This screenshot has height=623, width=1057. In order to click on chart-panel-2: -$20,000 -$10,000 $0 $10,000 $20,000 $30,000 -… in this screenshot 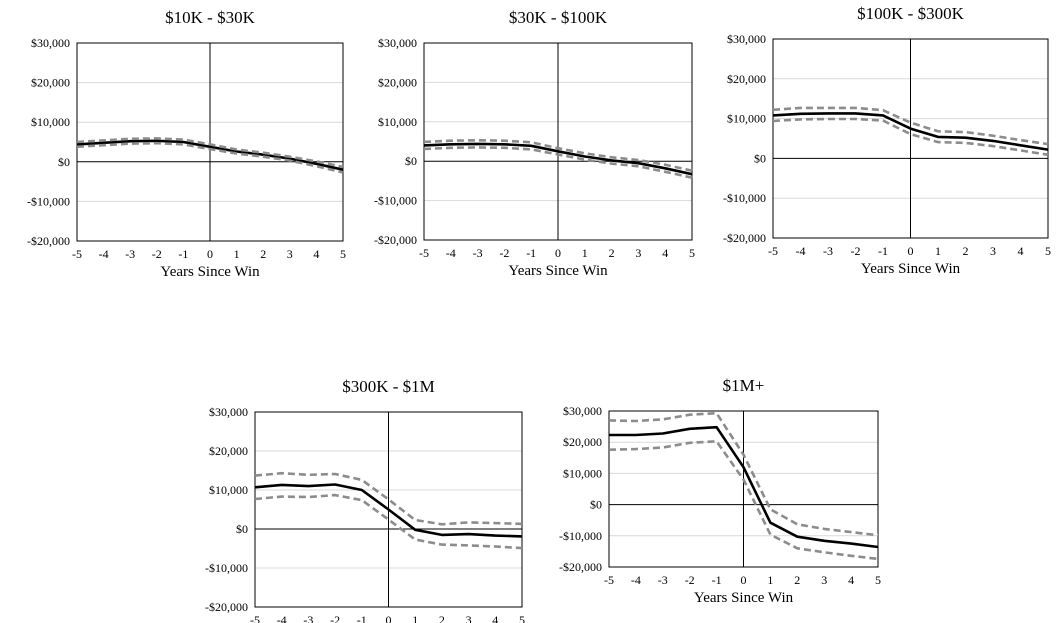, I will do `click(887, 140)`.